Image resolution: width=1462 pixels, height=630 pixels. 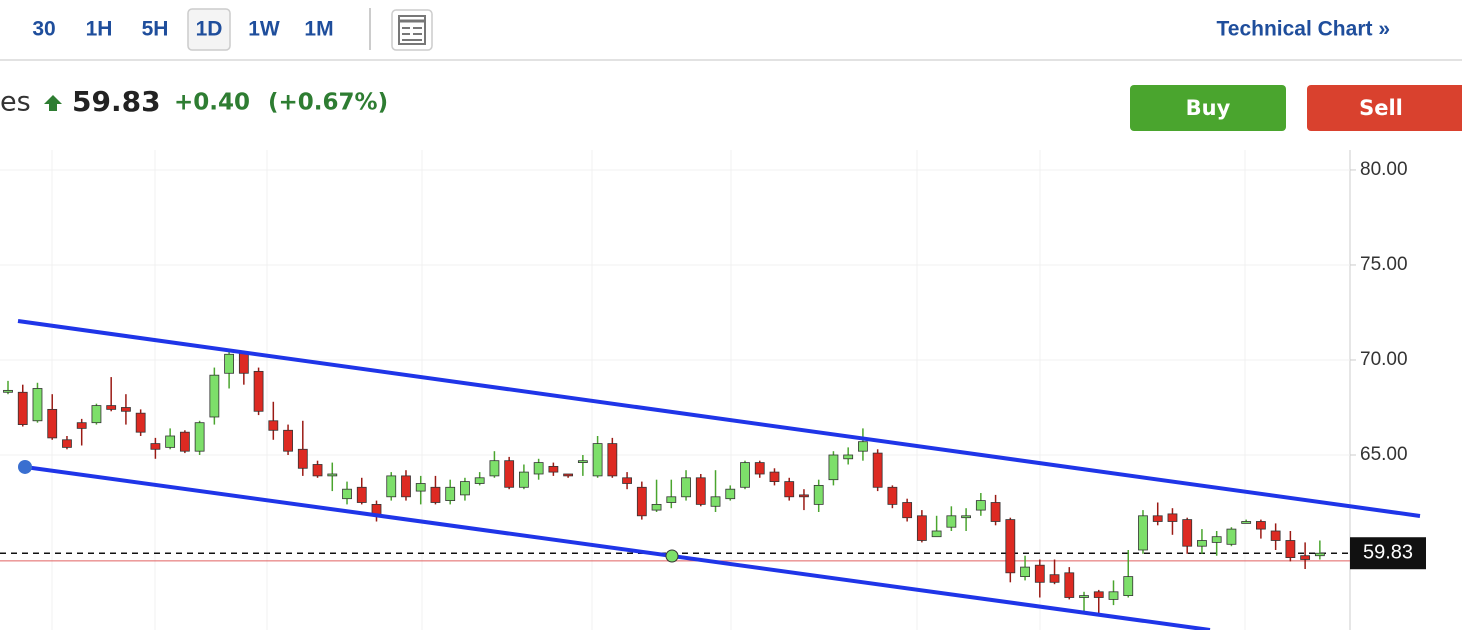 I want to click on price: 59.83, so click(x=116, y=101).